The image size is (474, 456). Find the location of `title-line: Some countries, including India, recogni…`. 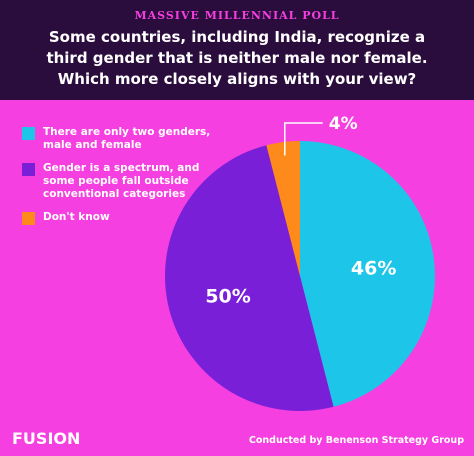

title-line: Some countries, including India, recogni… is located at coordinates (237, 37).